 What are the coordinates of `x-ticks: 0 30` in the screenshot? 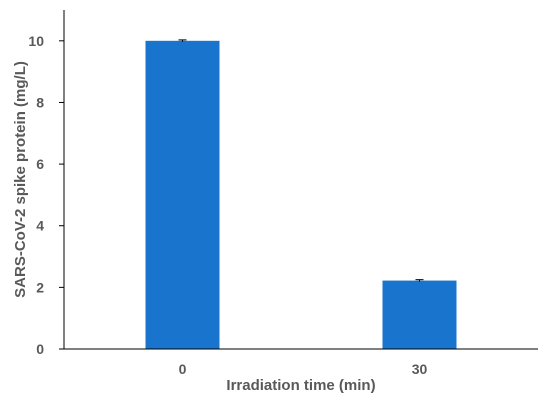 It's located at (303, 369).